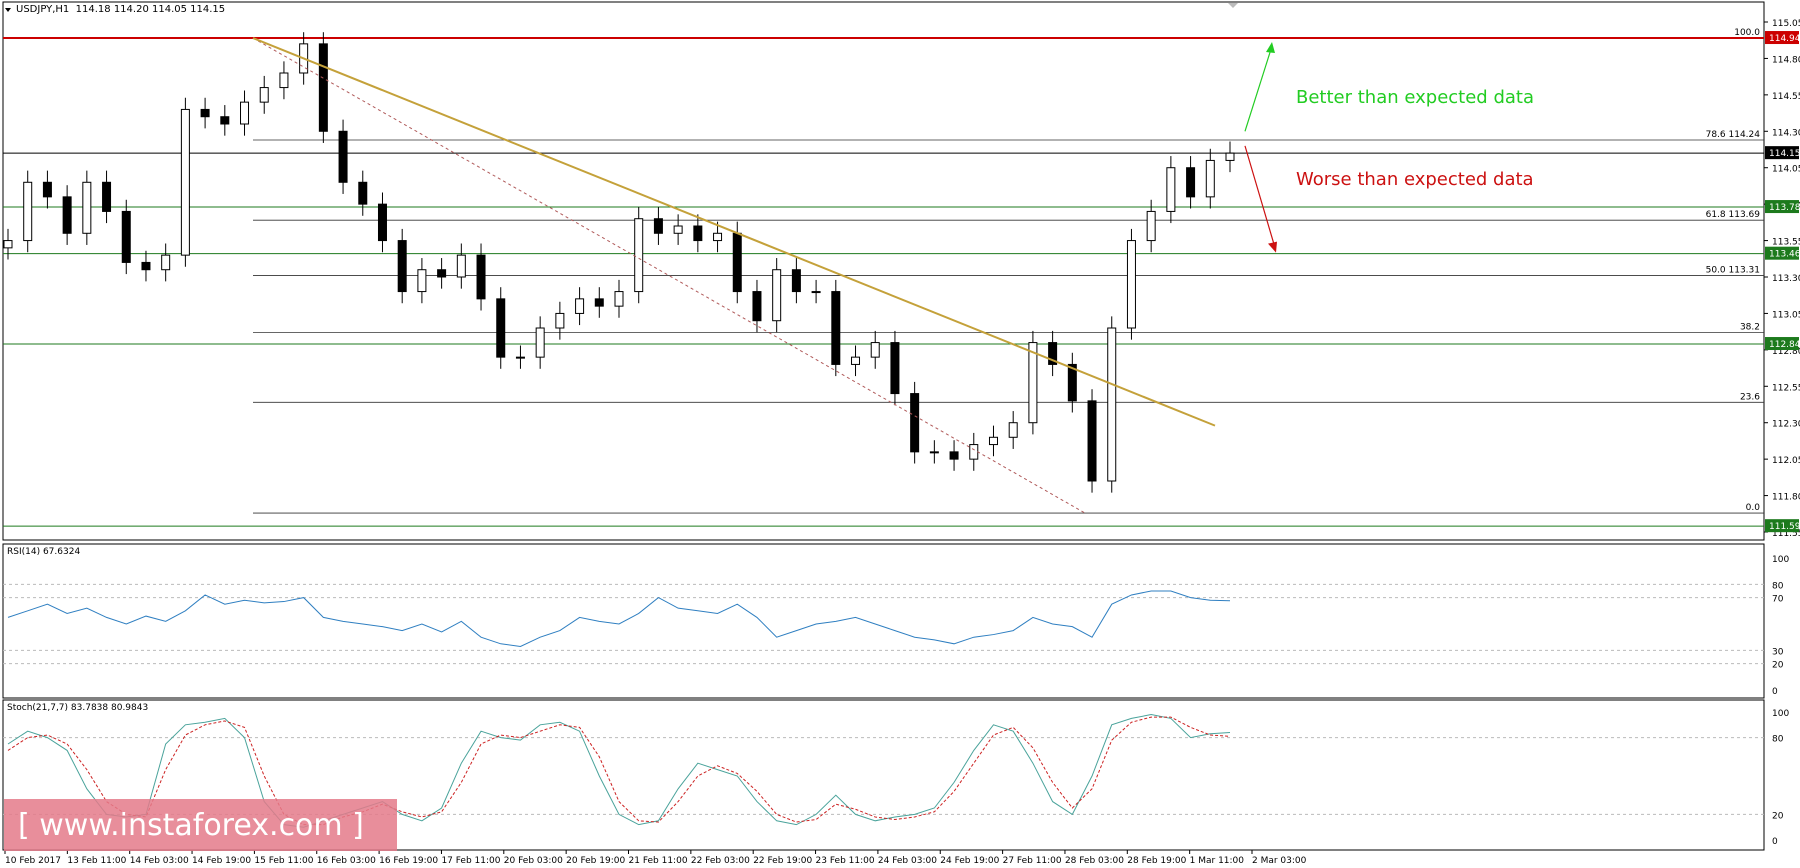 Image resolution: width=1800 pixels, height=868 pixels. I want to click on stoch-main-line, so click(619, 771).